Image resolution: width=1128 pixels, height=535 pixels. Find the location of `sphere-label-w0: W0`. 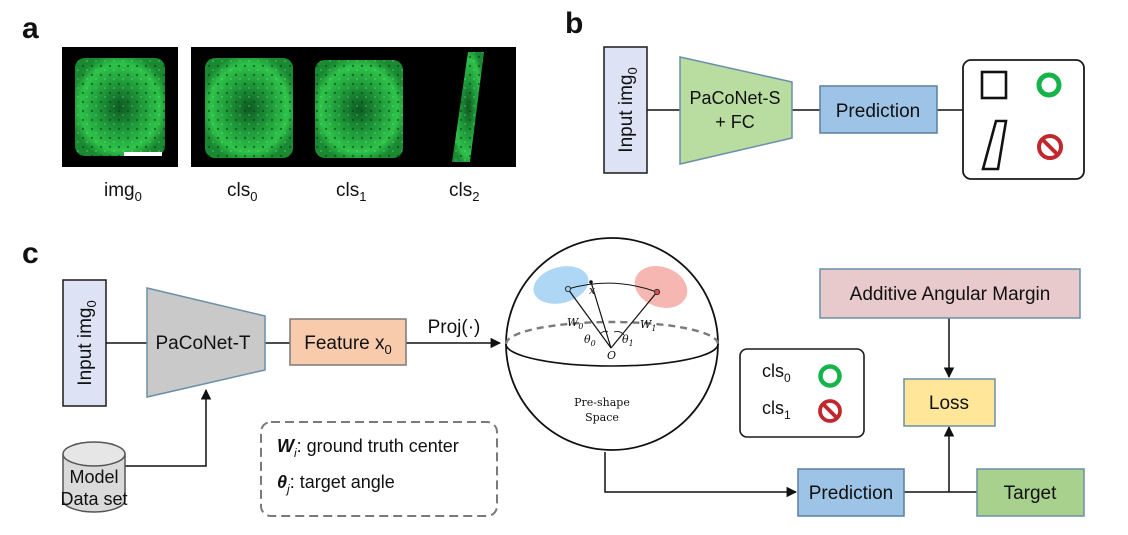

sphere-label-w0: W0 is located at coordinates (575, 323).